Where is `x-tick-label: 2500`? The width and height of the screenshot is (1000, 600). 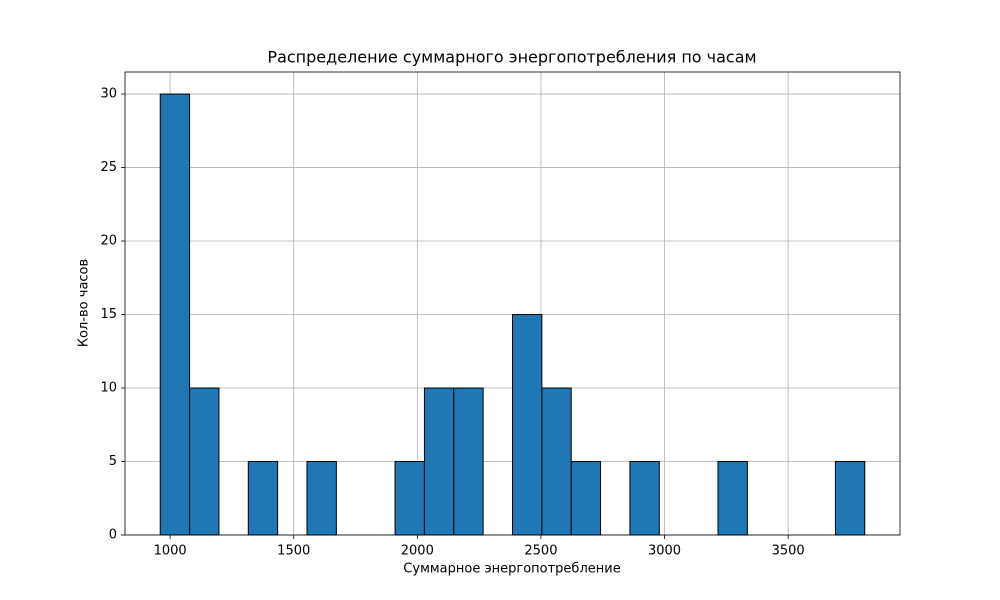
x-tick-label: 2500 is located at coordinates (540, 551).